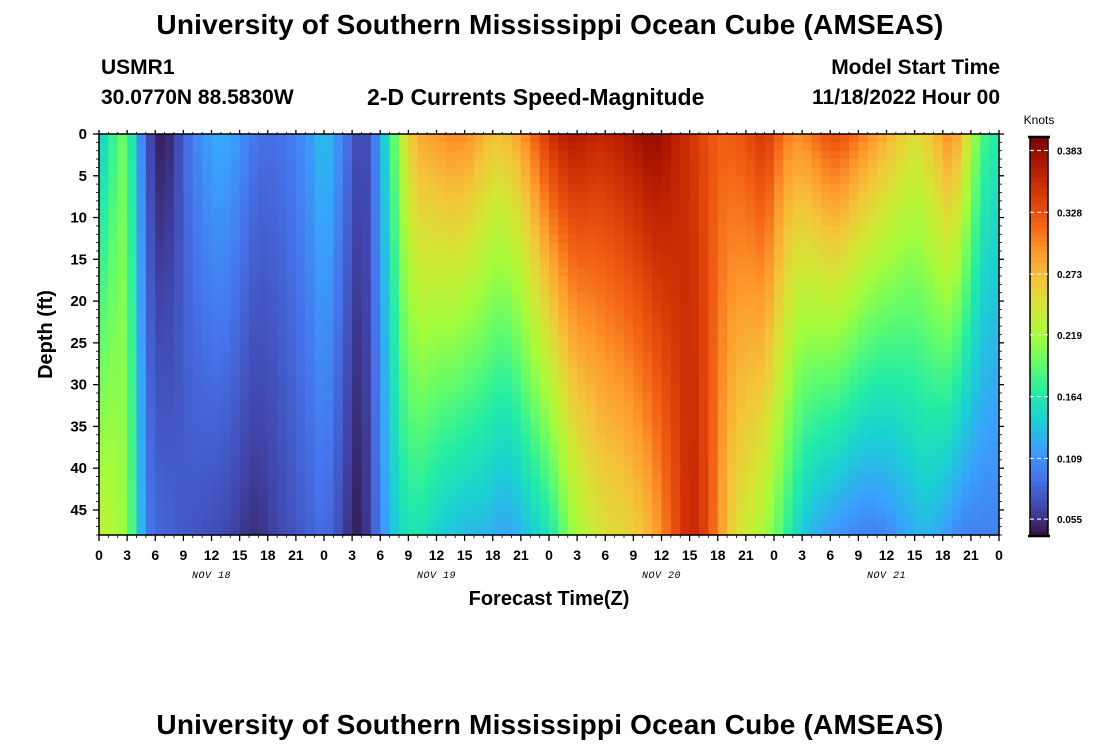  Describe the element at coordinates (493, 555) in the screenshot. I see `x-tick-label: 18` at that location.